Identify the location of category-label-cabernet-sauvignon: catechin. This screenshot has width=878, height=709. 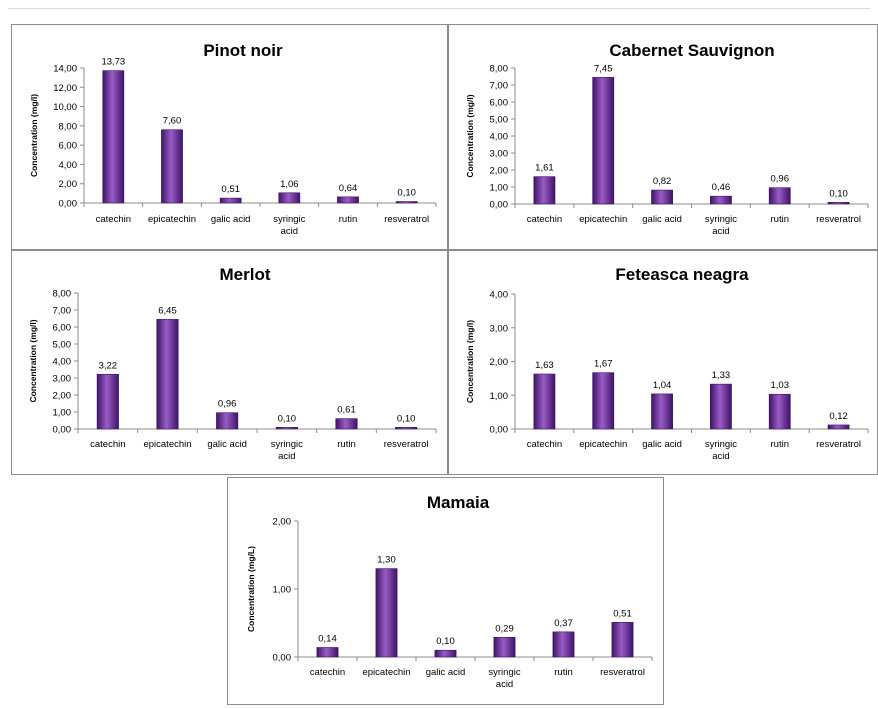
(544, 219).